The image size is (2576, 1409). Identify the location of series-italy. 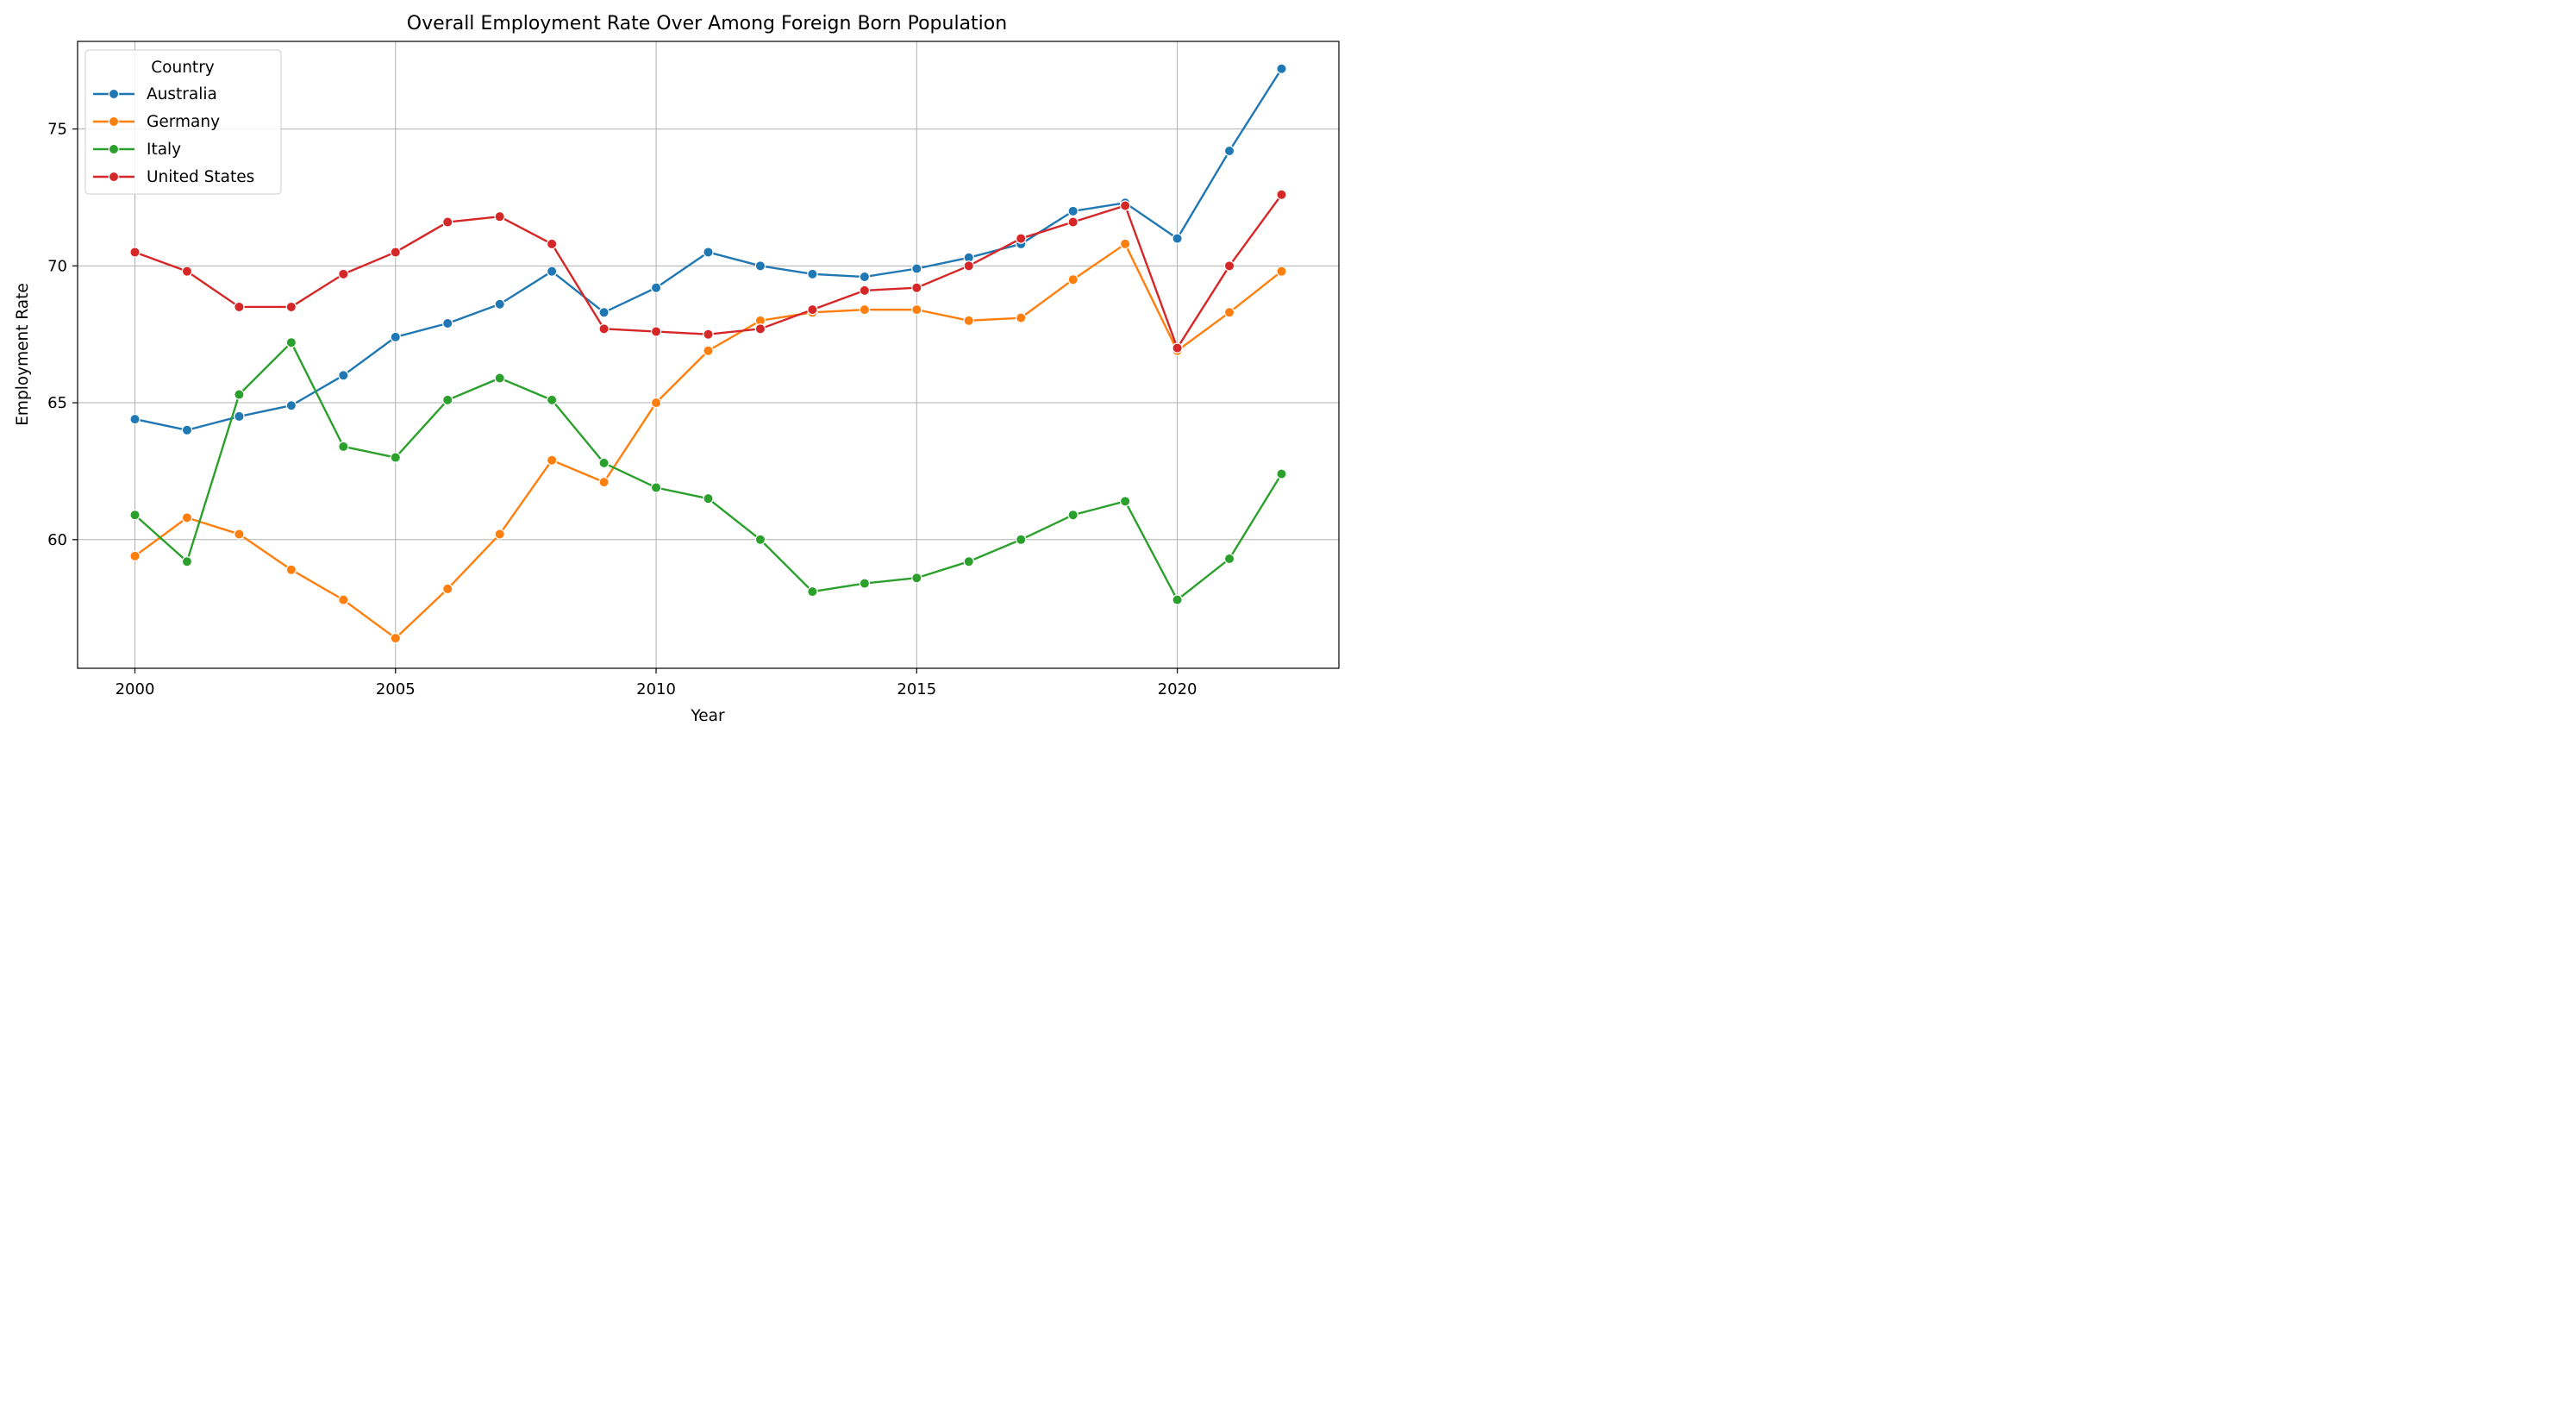
(708, 471).